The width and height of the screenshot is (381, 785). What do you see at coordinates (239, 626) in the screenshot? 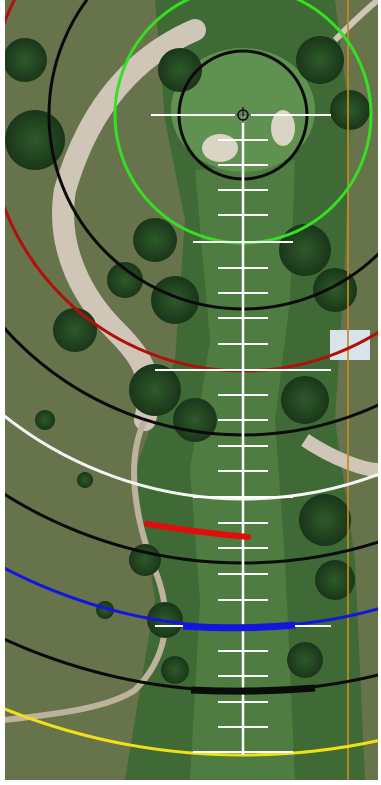
I see `blue-shot-bar` at bounding box center [239, 626].